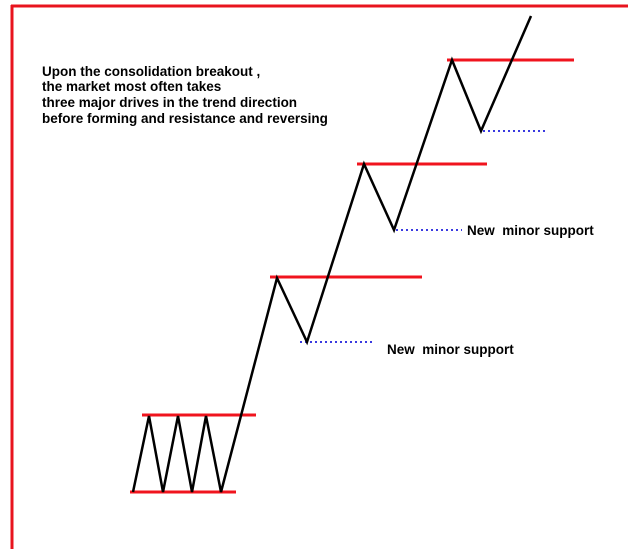 This screenshot has height=549, width=628. What do you see at coordinates (151, 71) in the screenshot?
I see `description-line: Upon the consolidation breakout ,` at bounding box center [151, 71].